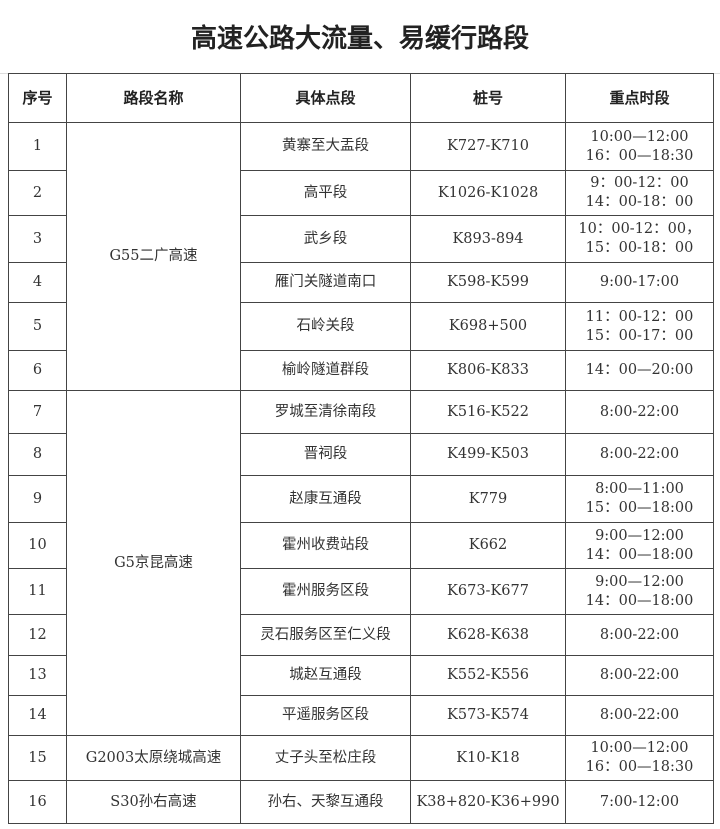 The height and width of the screenshot is (829, 720). Describe the element at coordinates (488, 675) in the screenshot. I see `stake-number: K552-K556` at that location.